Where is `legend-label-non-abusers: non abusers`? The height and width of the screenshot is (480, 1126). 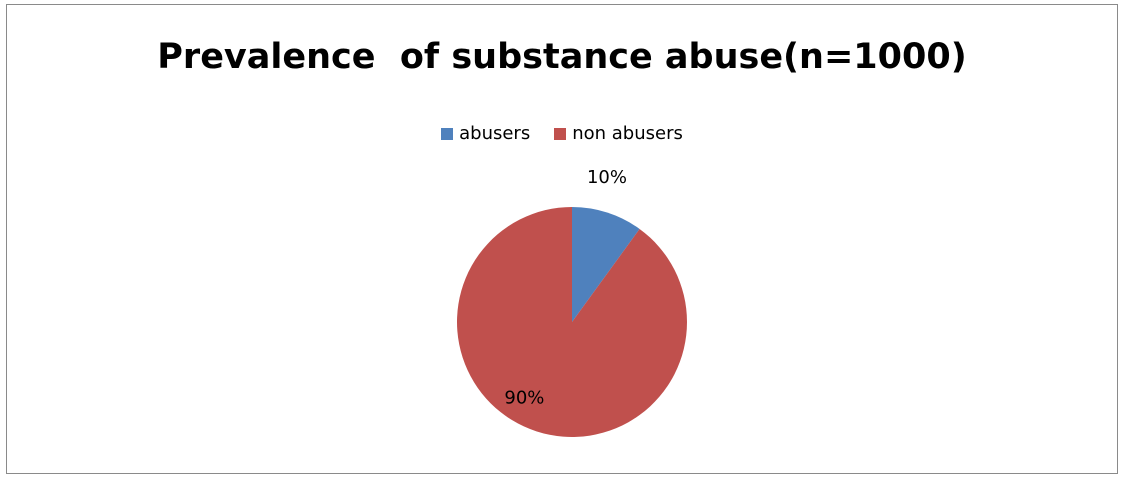 legend-label-non-abusers: non abusers is located at coordinates (627, 133).